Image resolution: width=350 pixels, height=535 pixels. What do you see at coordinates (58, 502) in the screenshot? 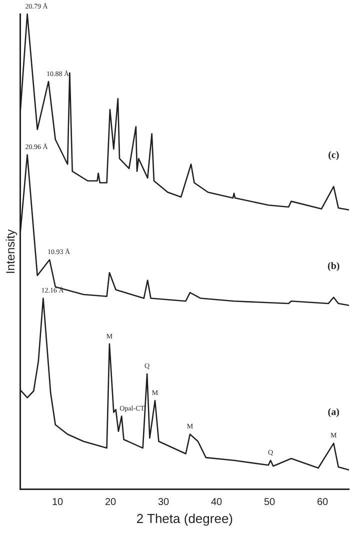
I see `x-tick-label: 10` at bounding box center [58, 502].